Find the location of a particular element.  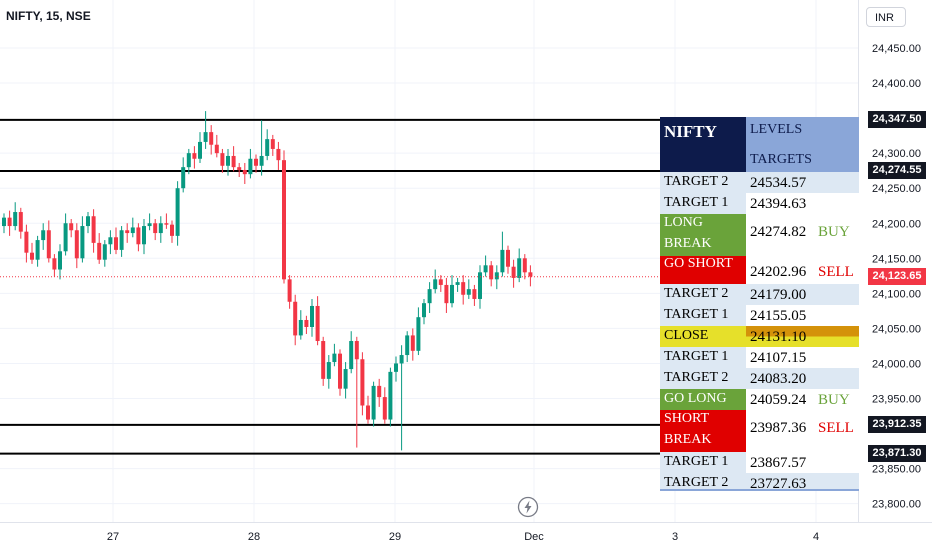

price-tick-label: 23,950.00 is located at coordinates (896, 400).